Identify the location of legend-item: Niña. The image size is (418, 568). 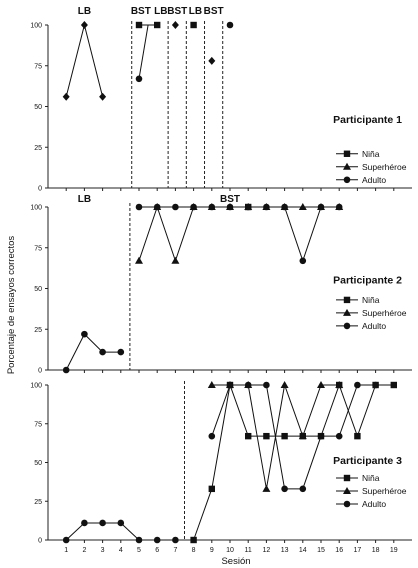
(358, 154).